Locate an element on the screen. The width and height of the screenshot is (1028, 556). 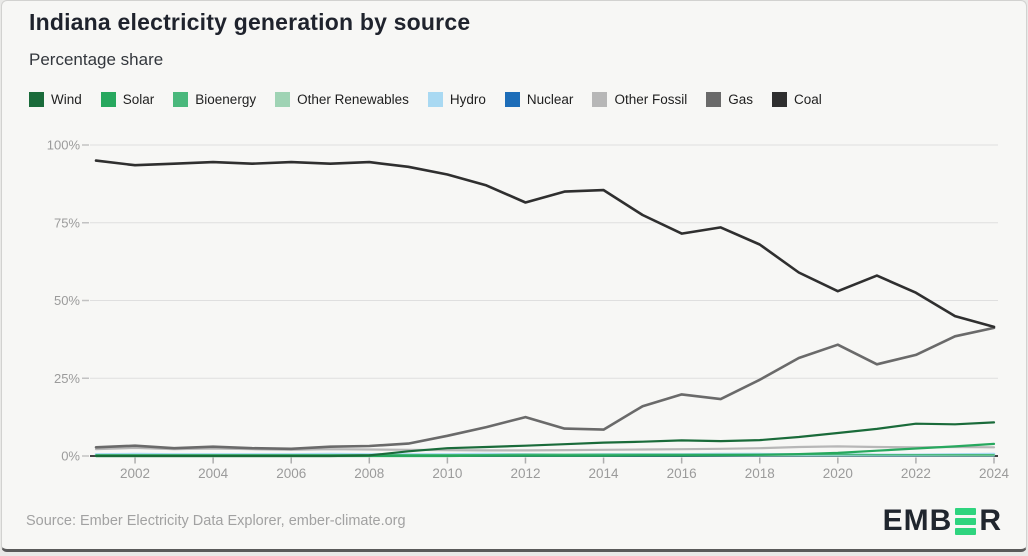
legend-label: Nuclear is located at coordinates (550, 99).